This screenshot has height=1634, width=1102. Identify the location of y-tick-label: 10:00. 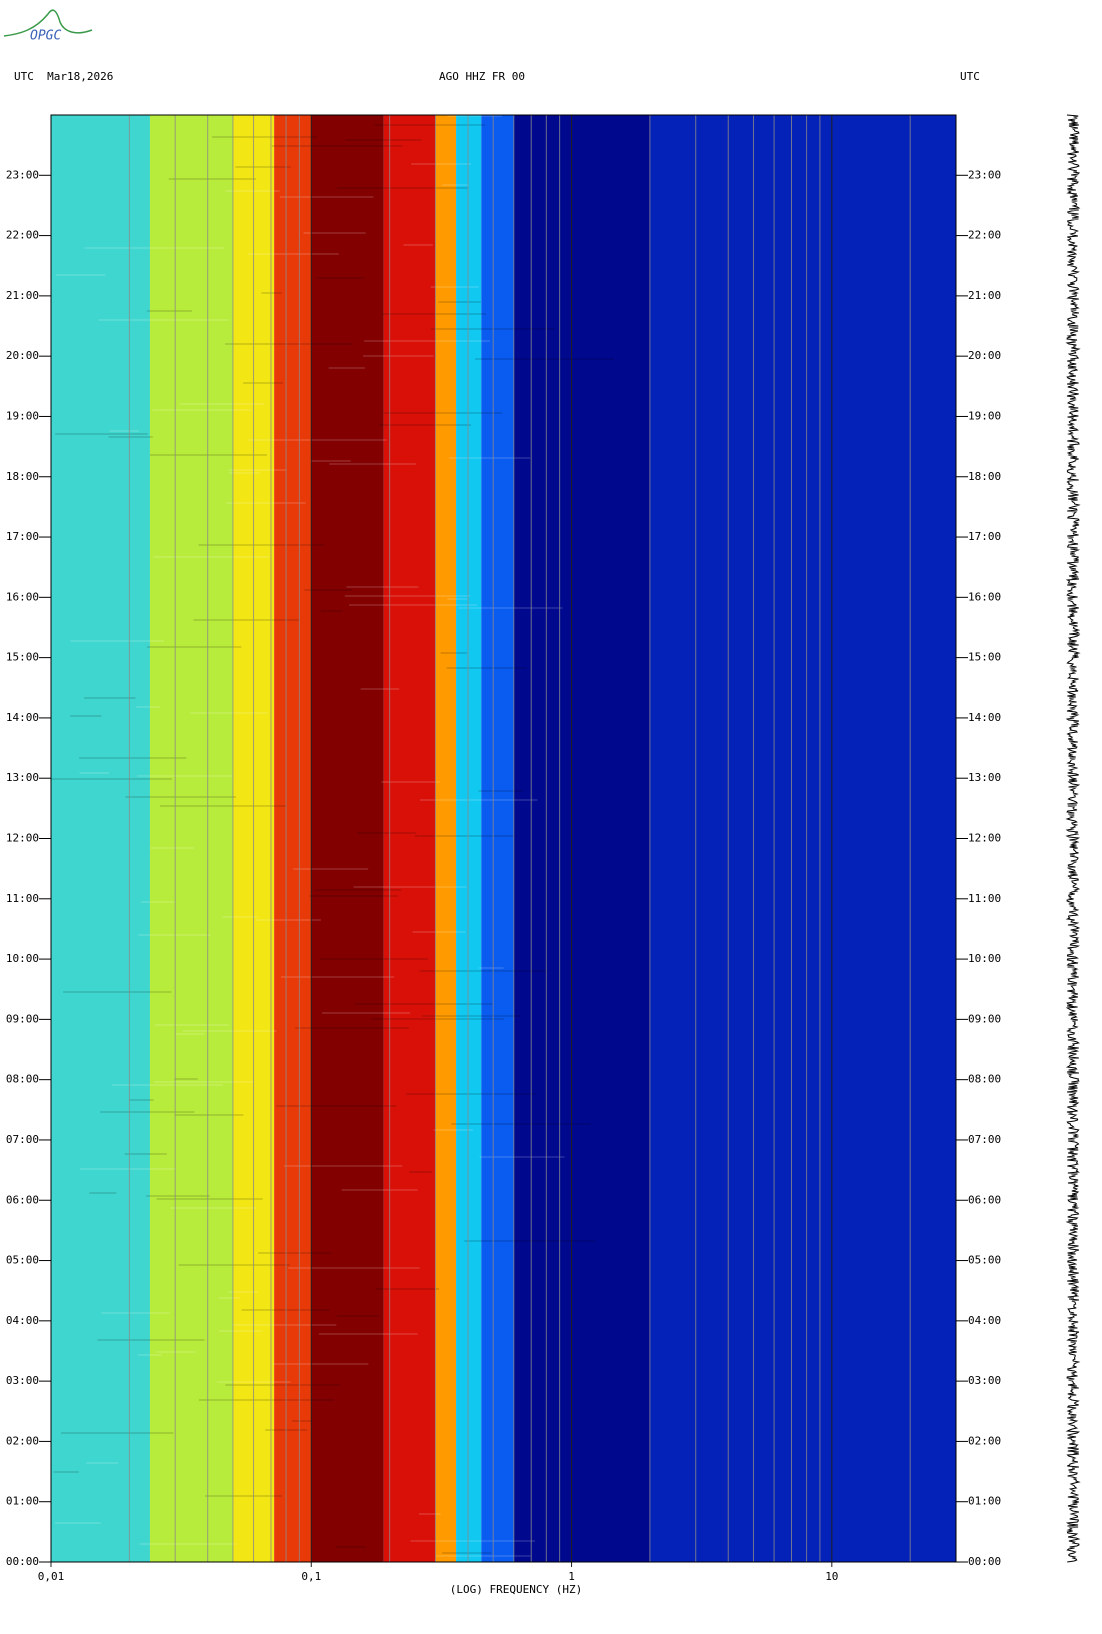
(22, 958).